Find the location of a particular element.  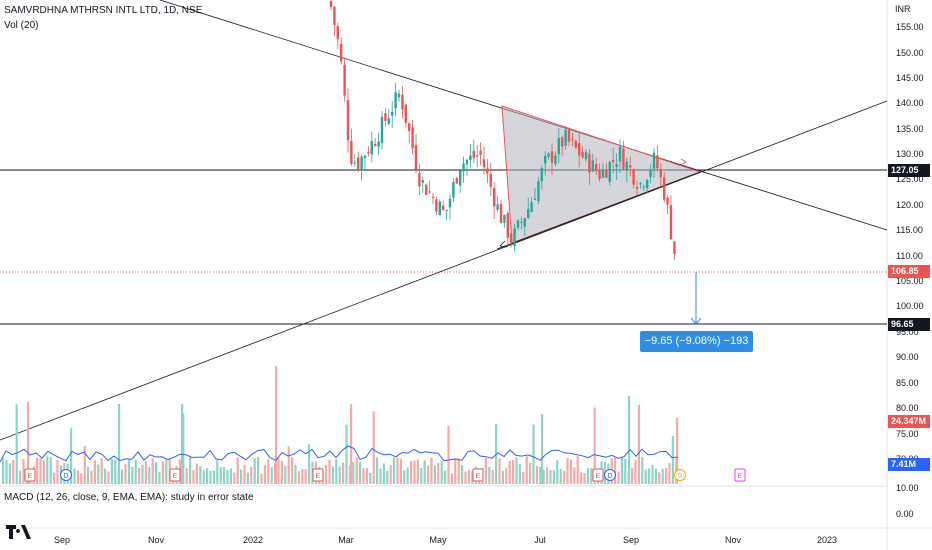

price-tick-label: 0.00 is located at coordinates (905, 514).